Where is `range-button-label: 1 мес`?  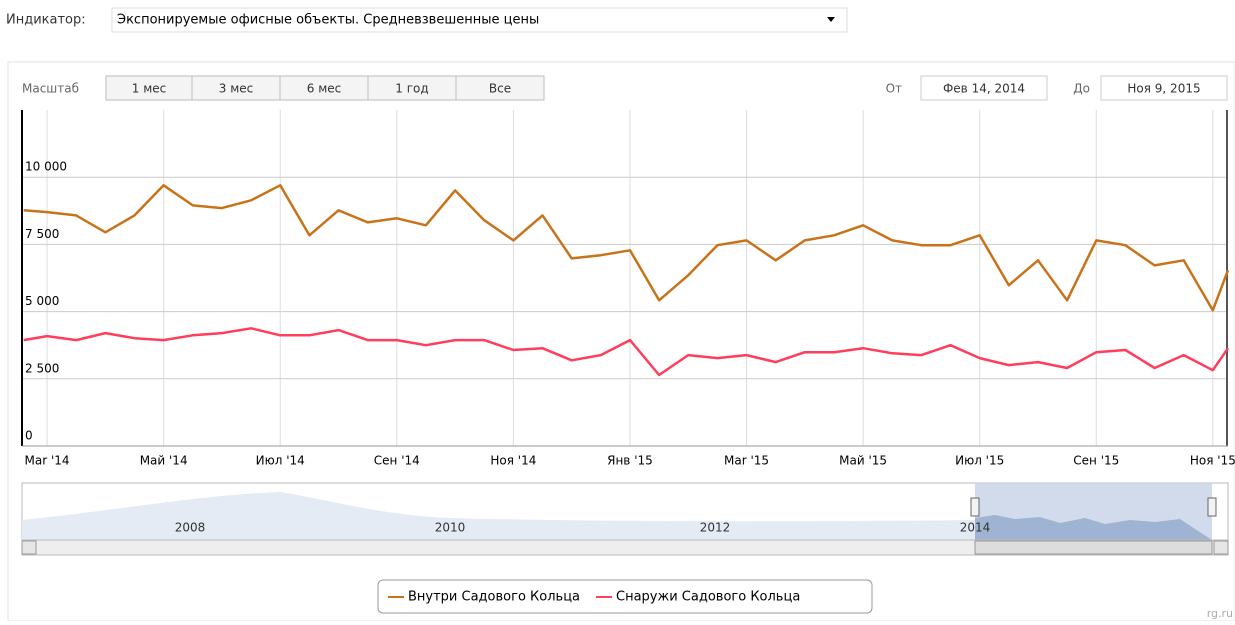 range-button-label: 1 мес is located at coordinates (149, 89).